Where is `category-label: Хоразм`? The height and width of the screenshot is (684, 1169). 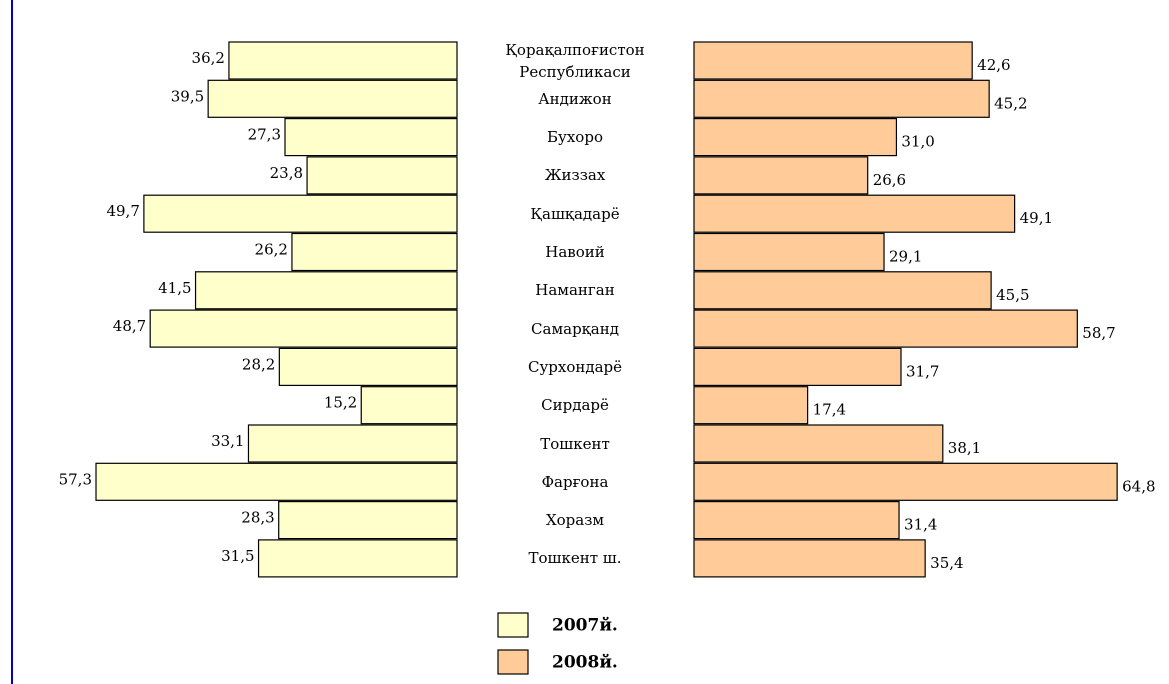 category-label: Хоразм is located at coordinates (575, 520).